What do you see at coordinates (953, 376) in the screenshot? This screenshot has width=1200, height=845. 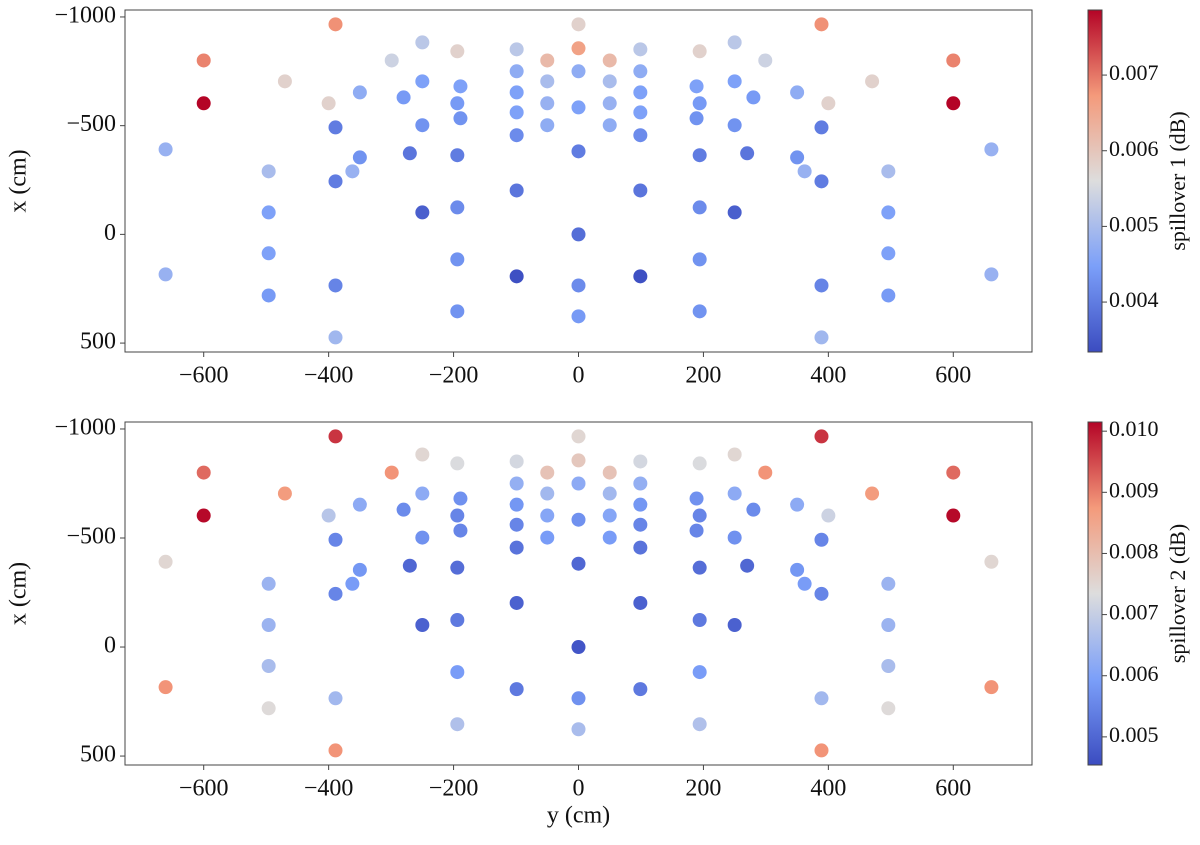 I see `x-tick-label: 600` at bounding box center [953, 376].